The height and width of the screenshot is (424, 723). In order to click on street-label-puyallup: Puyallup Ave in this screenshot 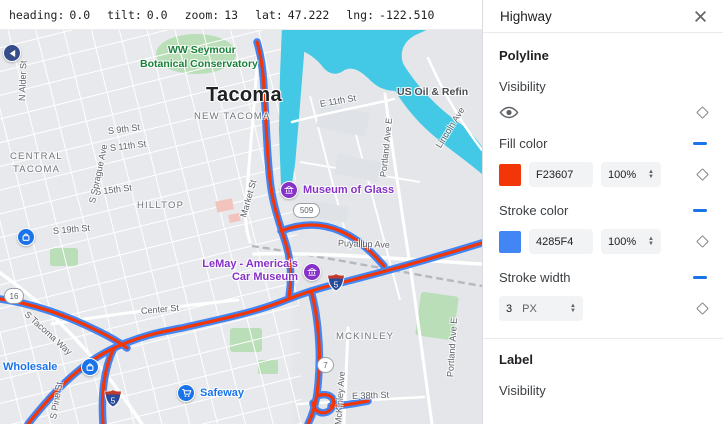, I will do `click(364, 244)`.